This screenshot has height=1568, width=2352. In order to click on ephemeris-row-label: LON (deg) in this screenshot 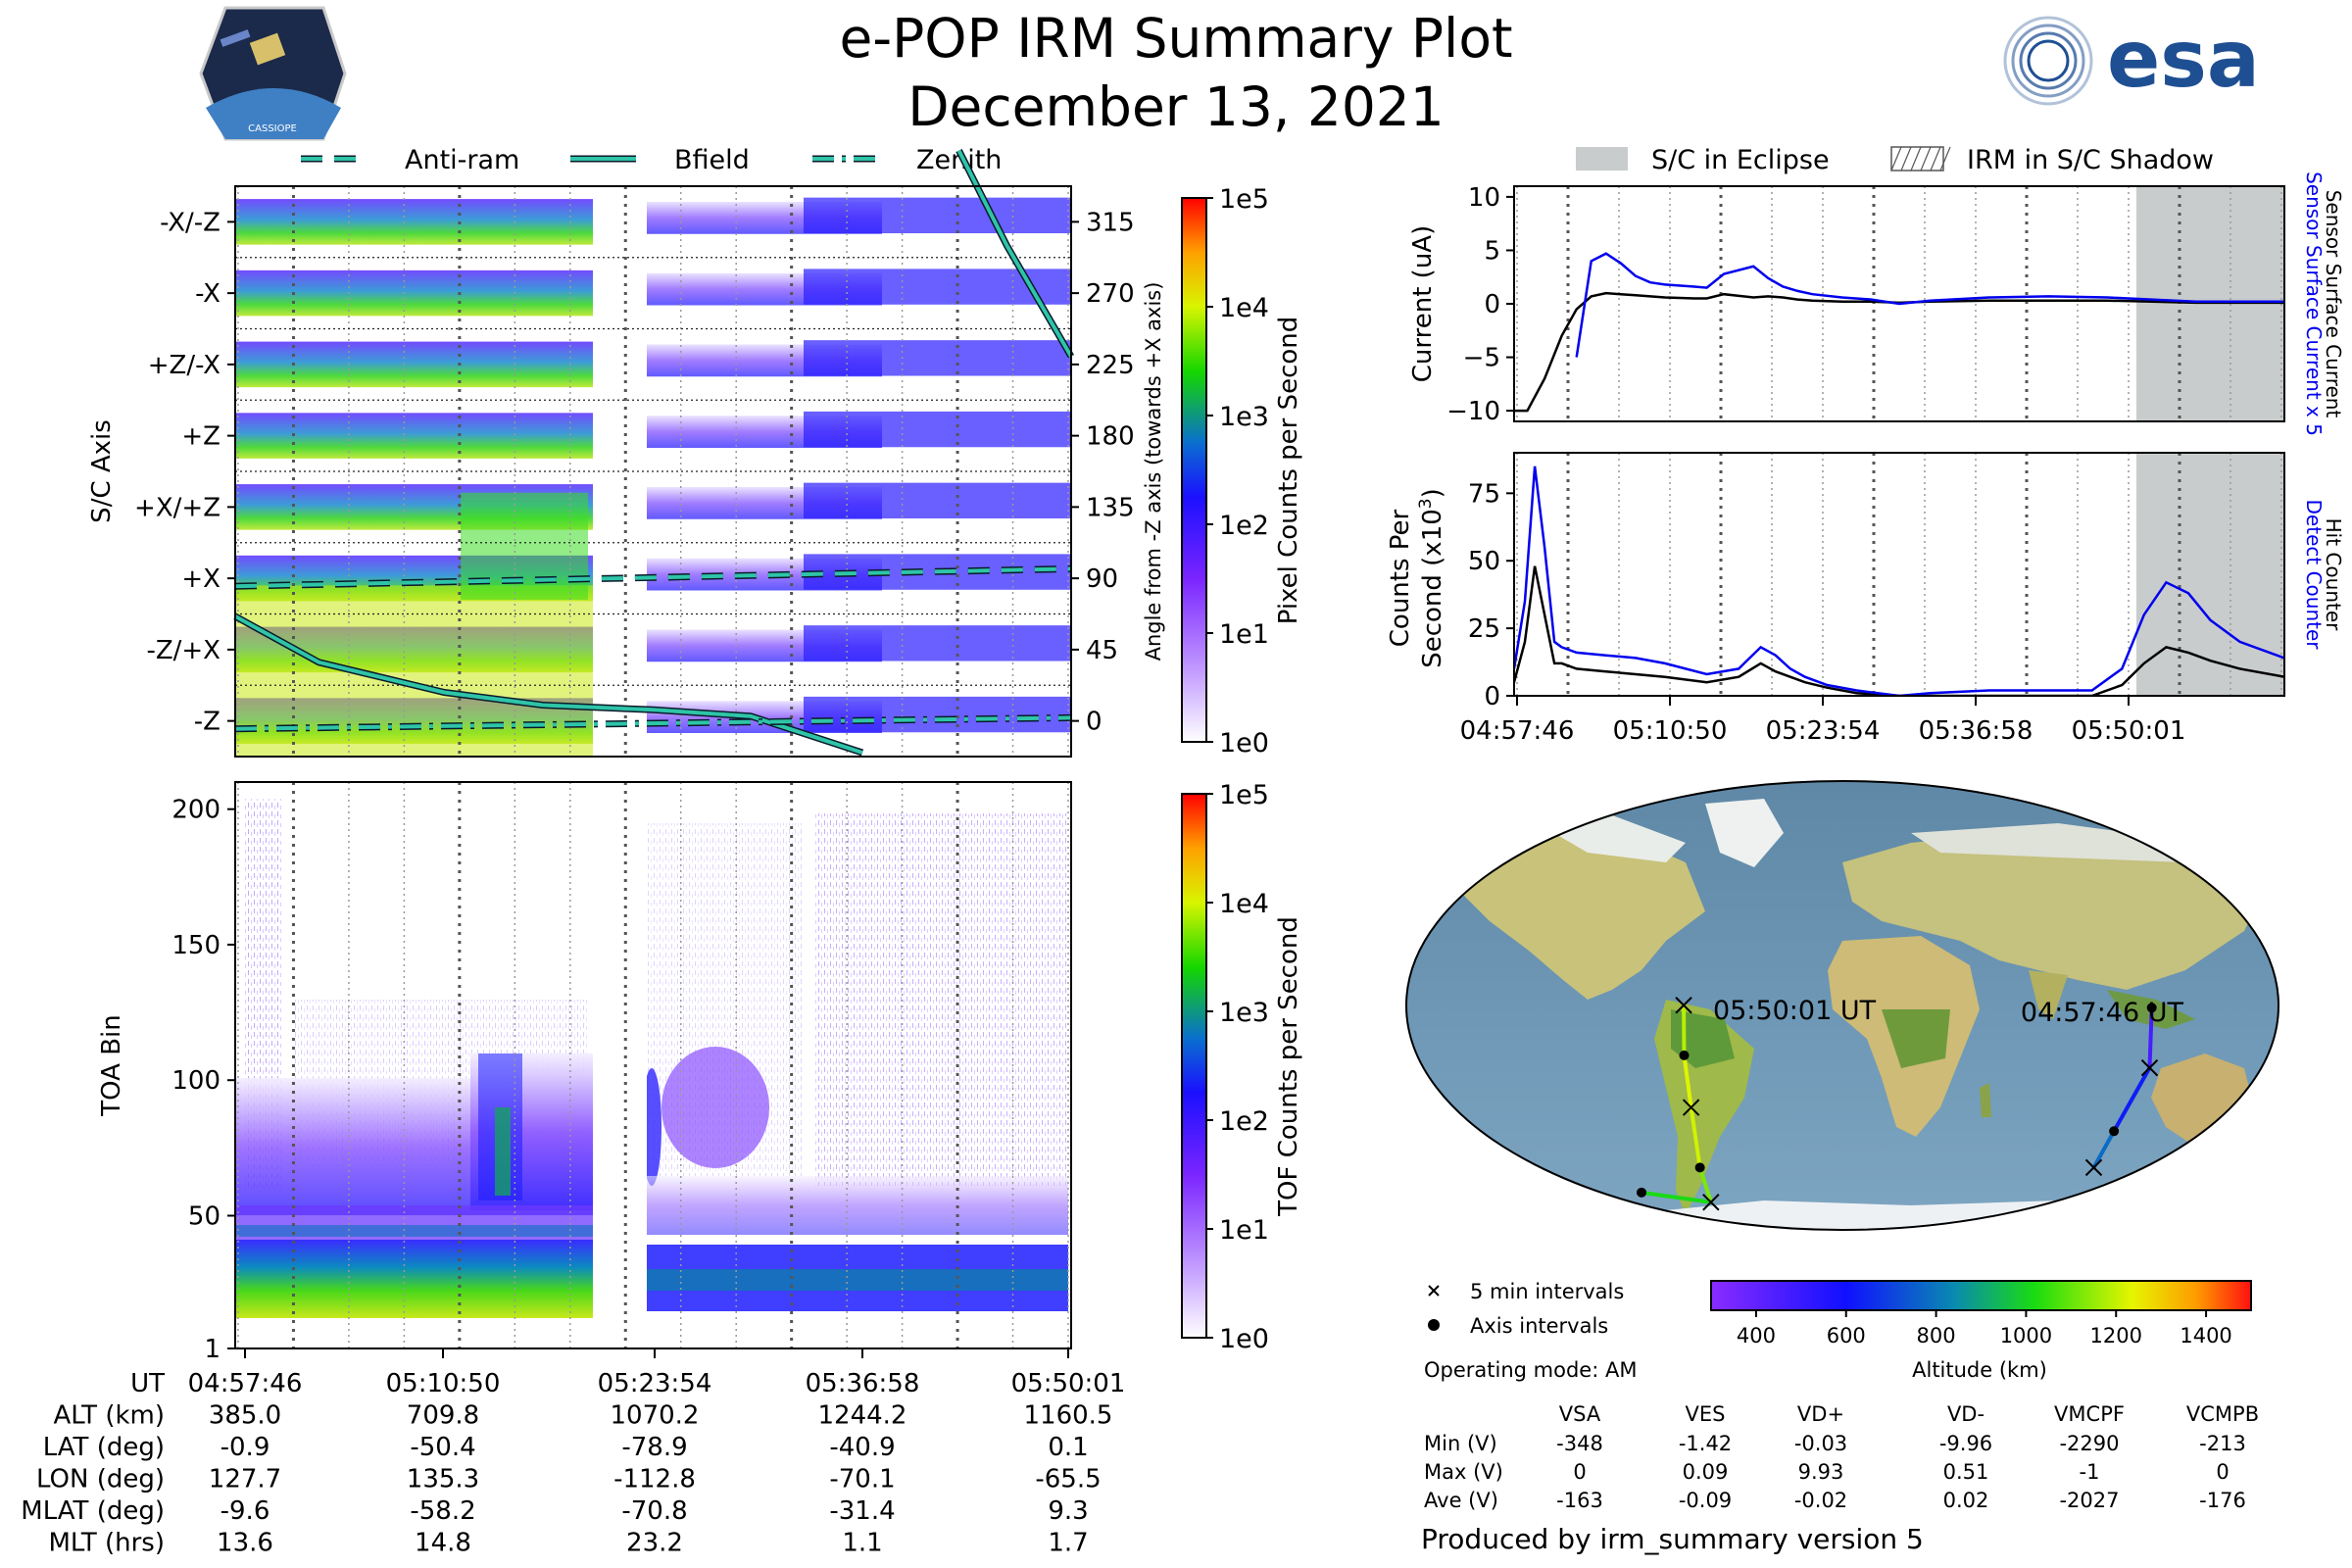, I will do `click(100, 1479)`.